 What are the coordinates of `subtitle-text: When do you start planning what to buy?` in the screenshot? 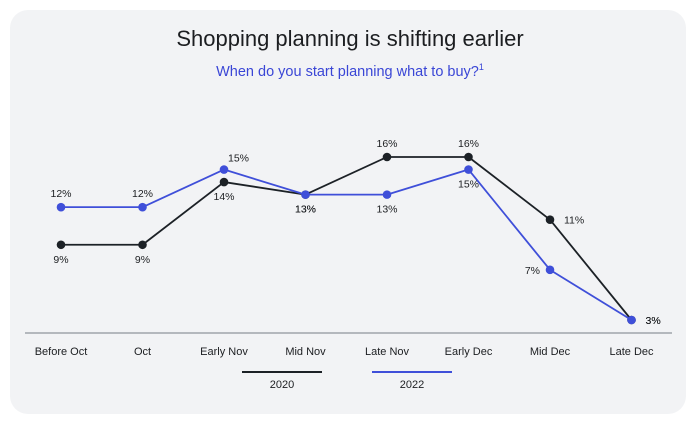 It's located at (347, 72).